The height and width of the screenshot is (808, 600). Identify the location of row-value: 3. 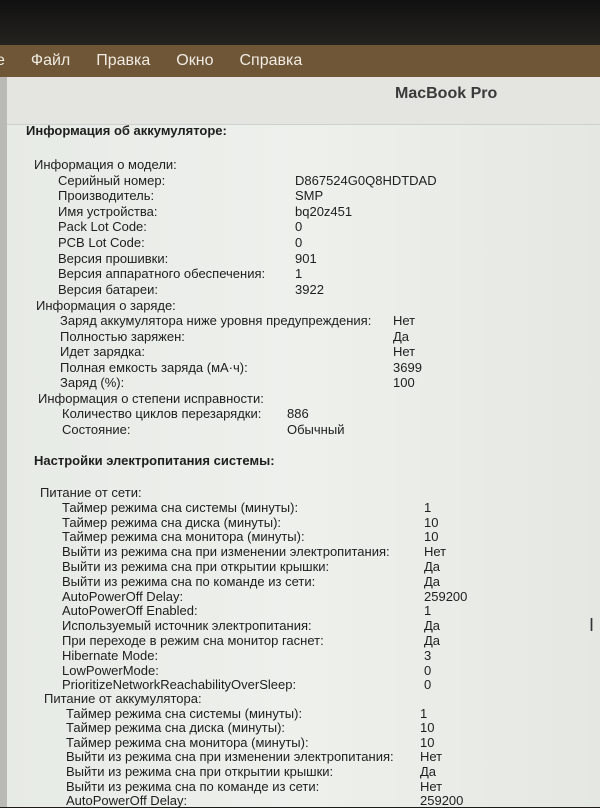
(428, 655).